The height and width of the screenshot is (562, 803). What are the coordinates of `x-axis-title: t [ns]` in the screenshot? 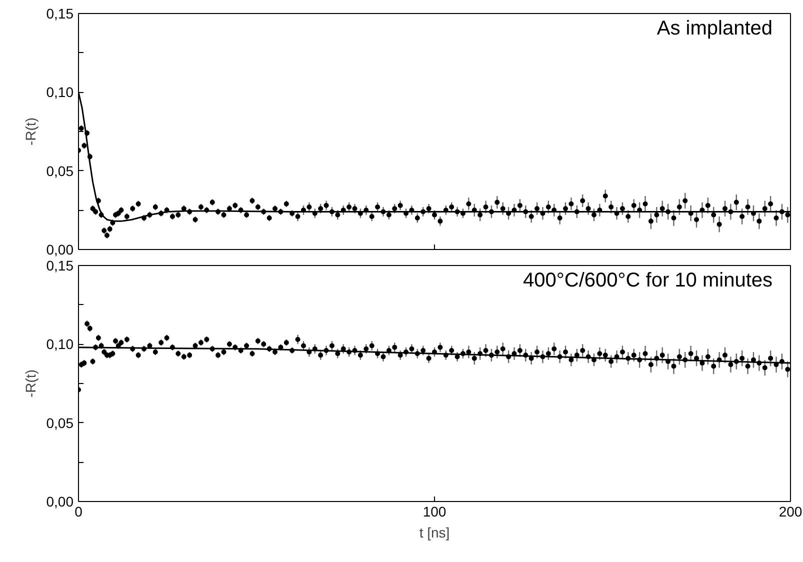 It's located at (434, 532).